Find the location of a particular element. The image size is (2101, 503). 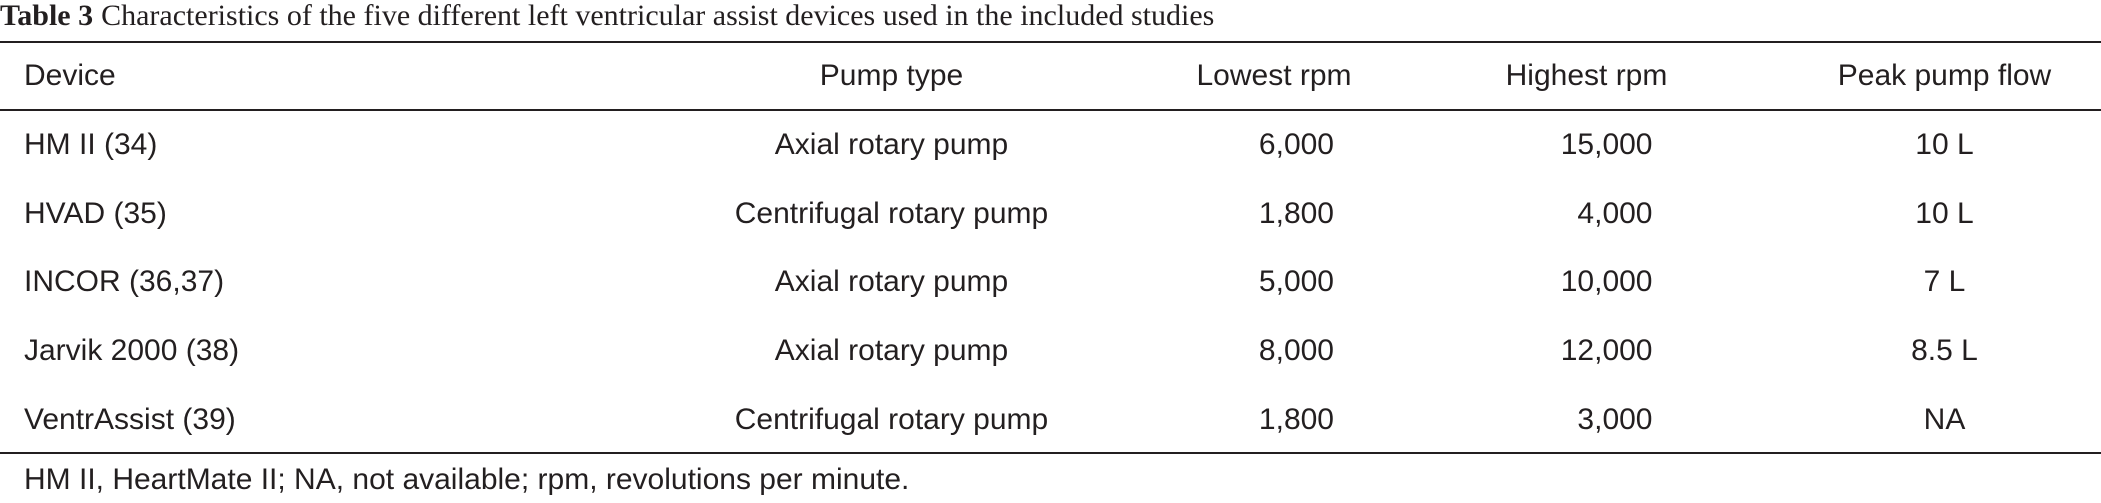

cell-highest-rpm: 12,000 is located at coordinates (1606, 351).